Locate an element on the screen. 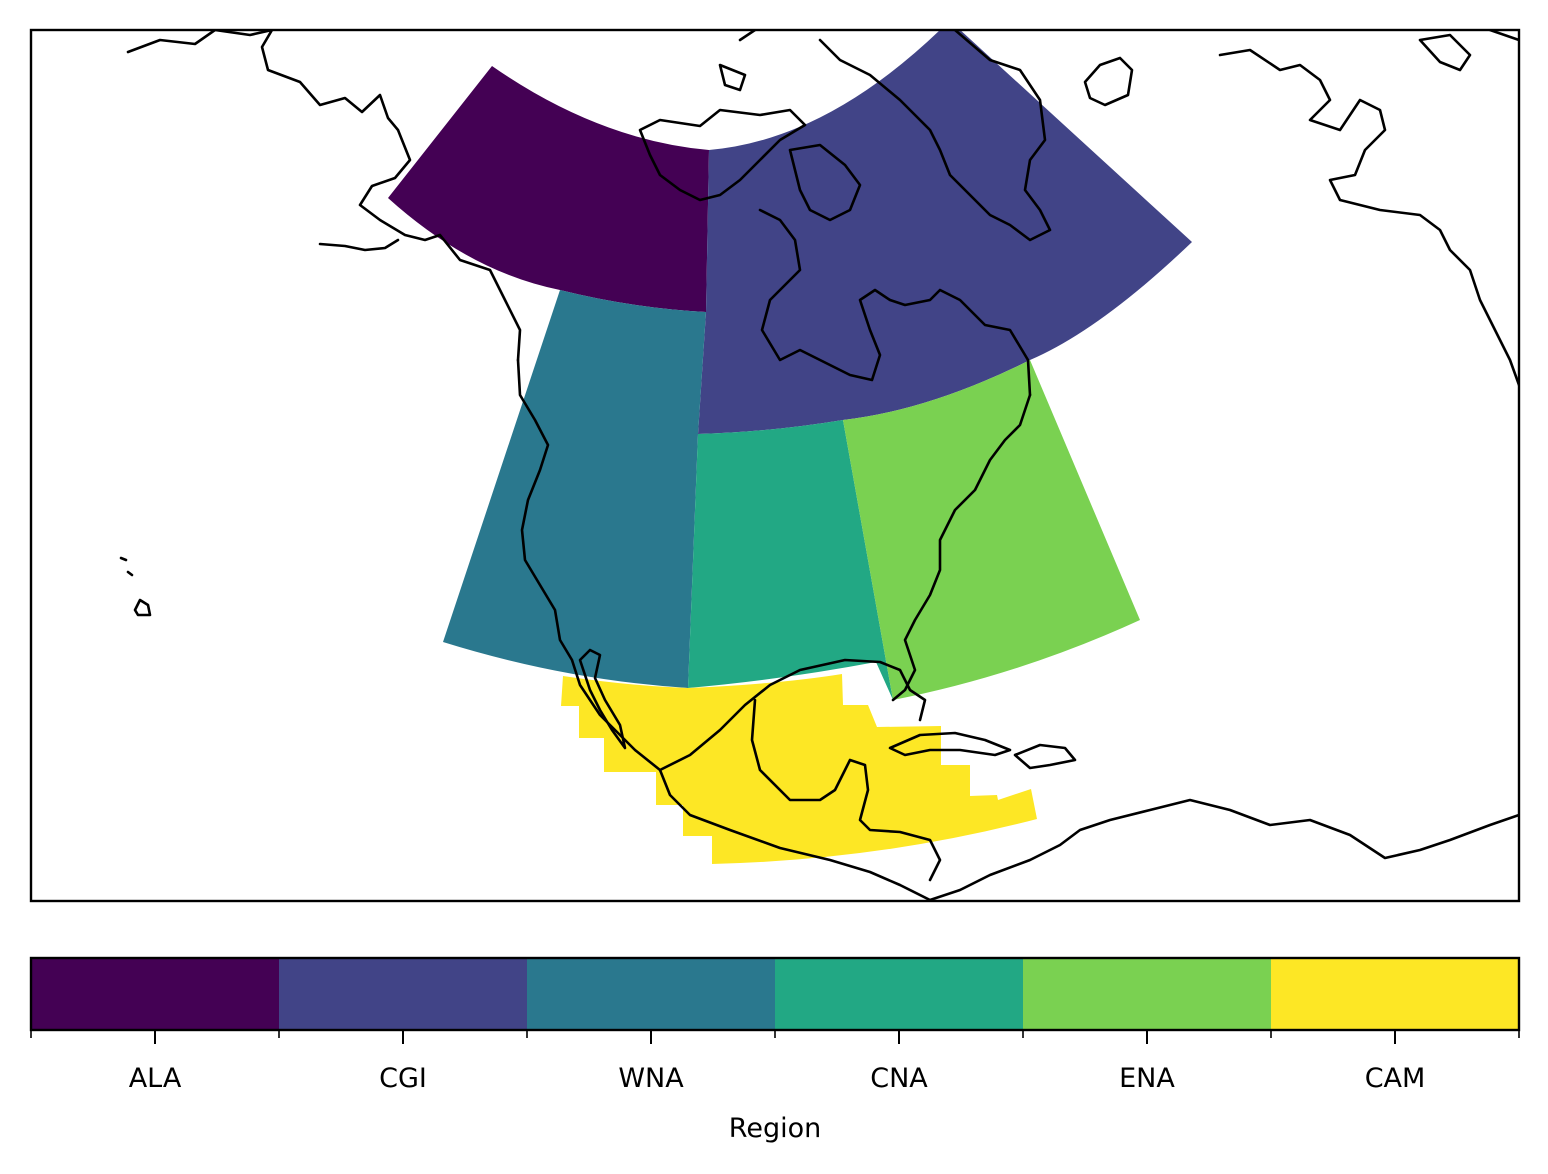  coastline-iceland is located at coordinates (1108, 81).